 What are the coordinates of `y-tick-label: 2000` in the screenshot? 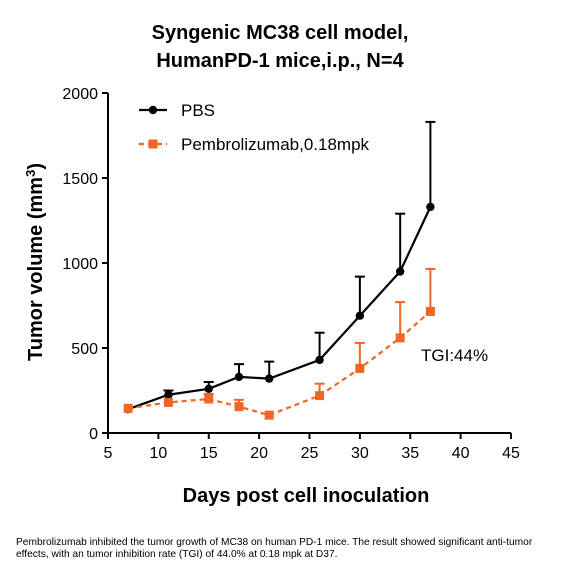 It's located at (80, 94).